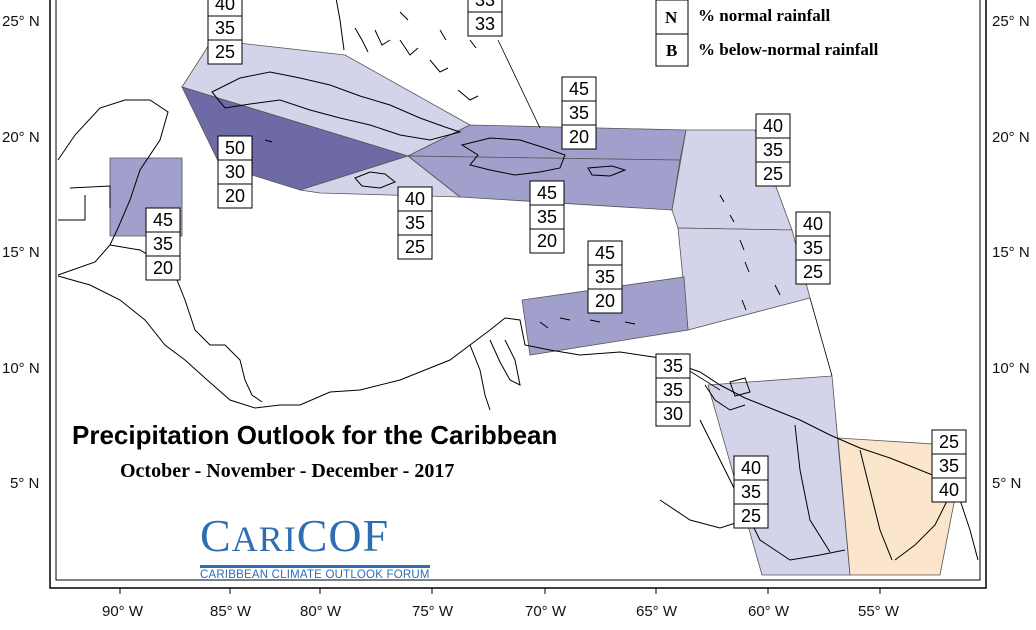  What do you see at coordinates (375, 180) in the screenshot?
I see `jamaica` at bounding box center [375, 180].